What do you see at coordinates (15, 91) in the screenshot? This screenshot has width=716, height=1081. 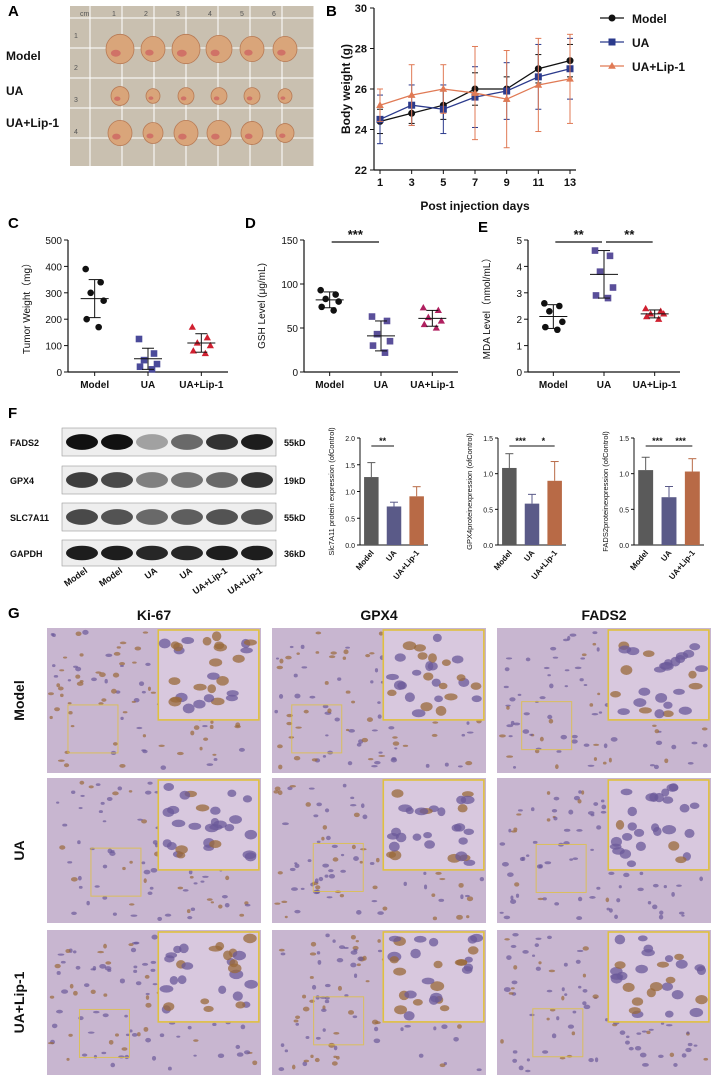 I see `row-label: UA` at bounding box center [15, 91].